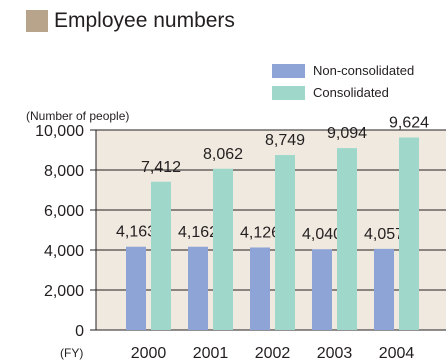 The height and width of the screenshot is (360, 446). Describe the element at coordinates (59, 131) in the screenshot. I see `y-tick-label: 10,000` at that location.